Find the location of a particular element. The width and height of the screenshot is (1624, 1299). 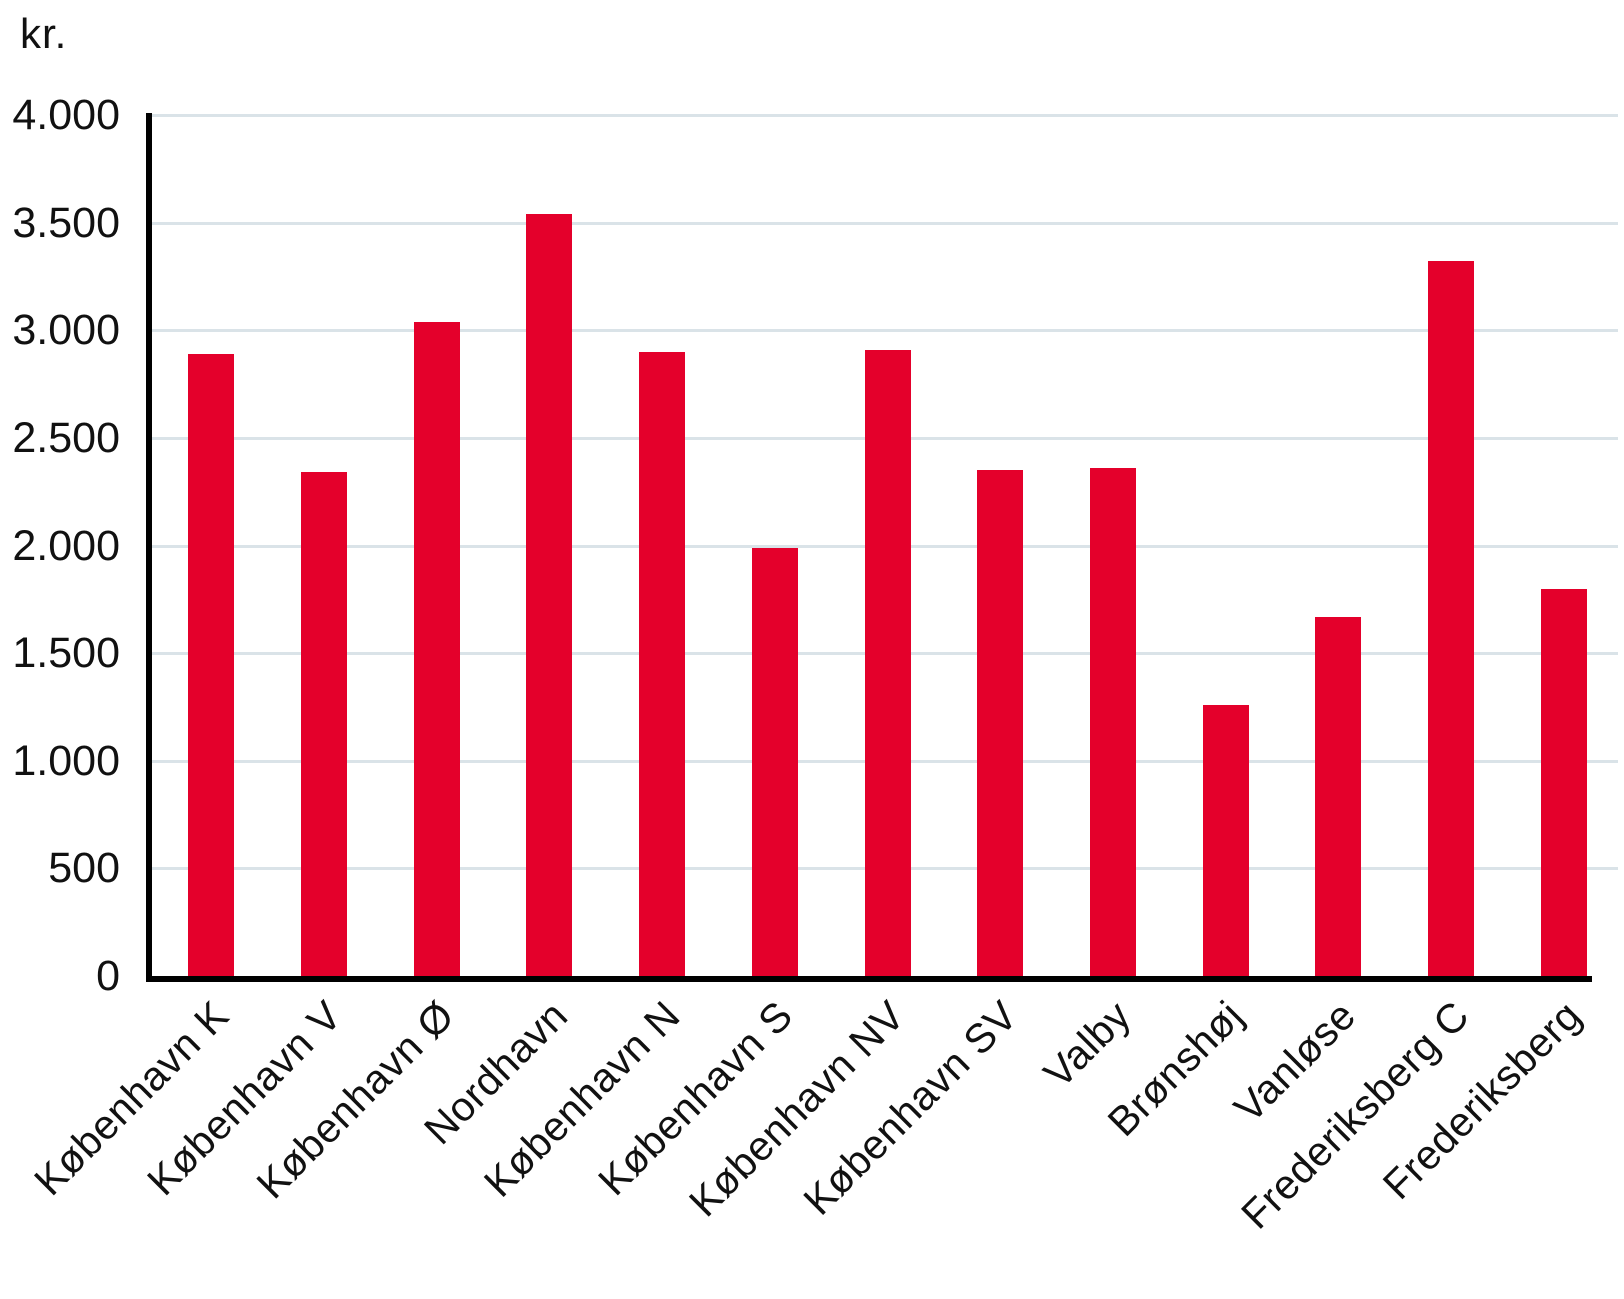

y-axis-unit-label: kr. is located at coordinates (44, 33).